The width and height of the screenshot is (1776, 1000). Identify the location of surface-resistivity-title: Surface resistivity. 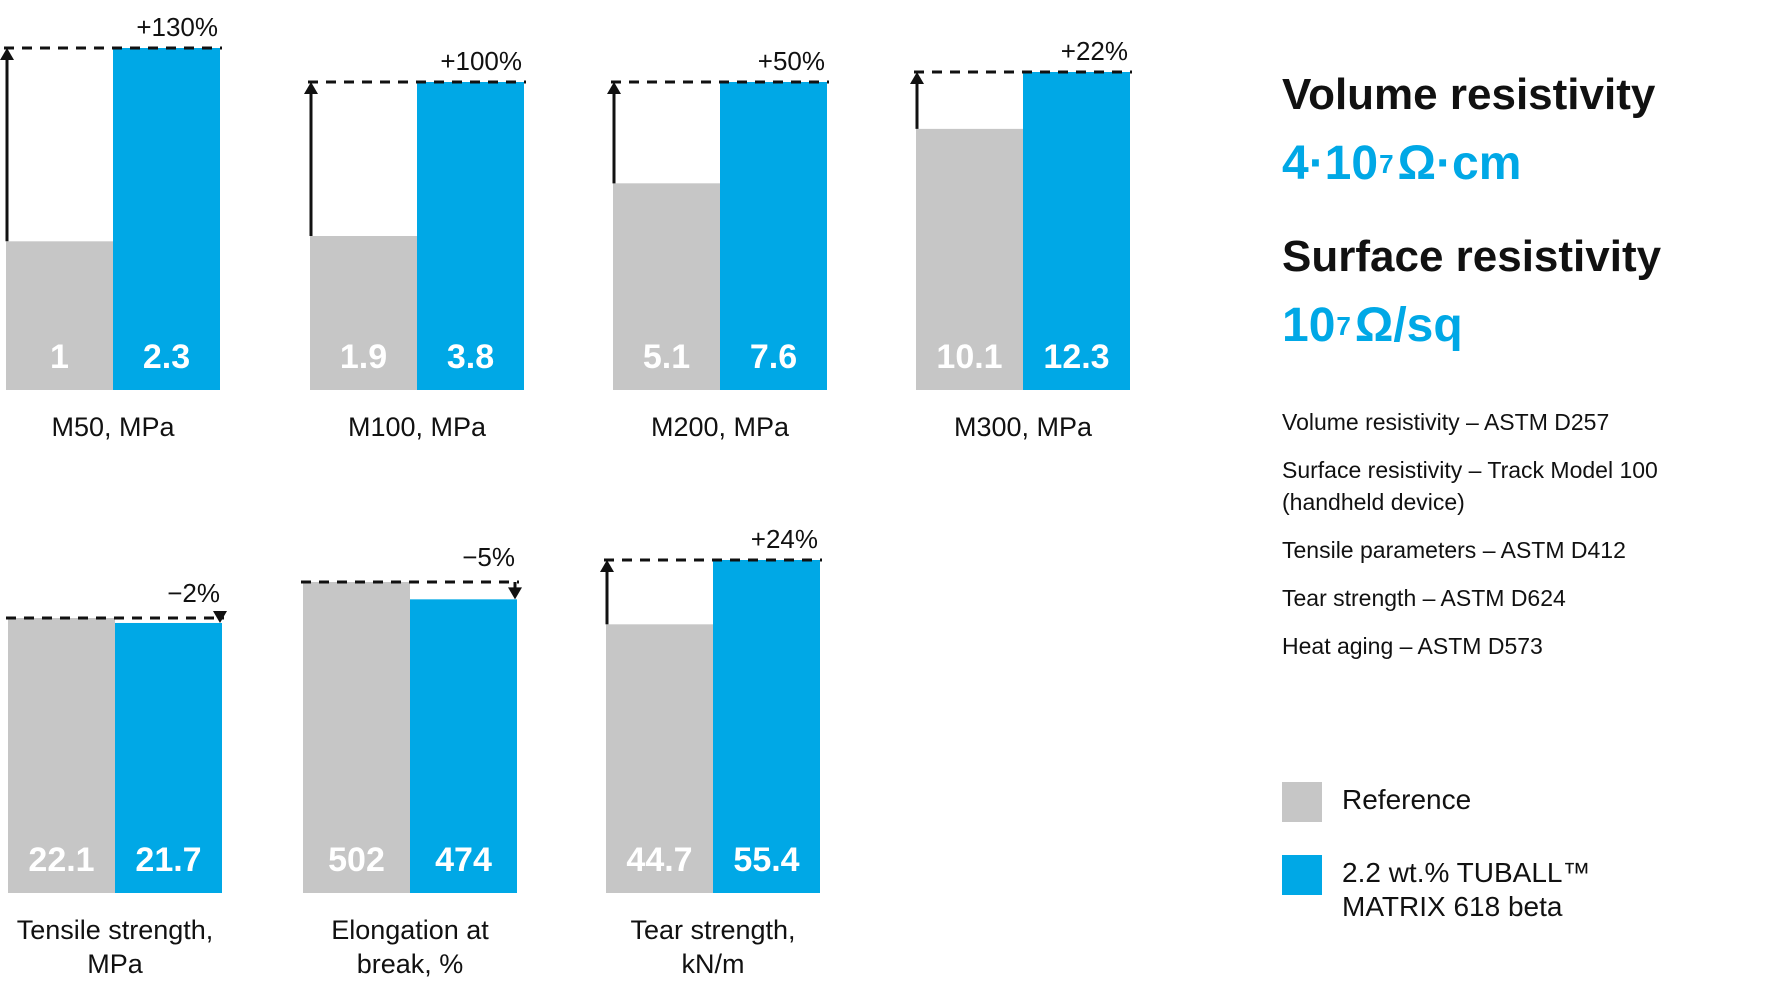
(1472, 256).